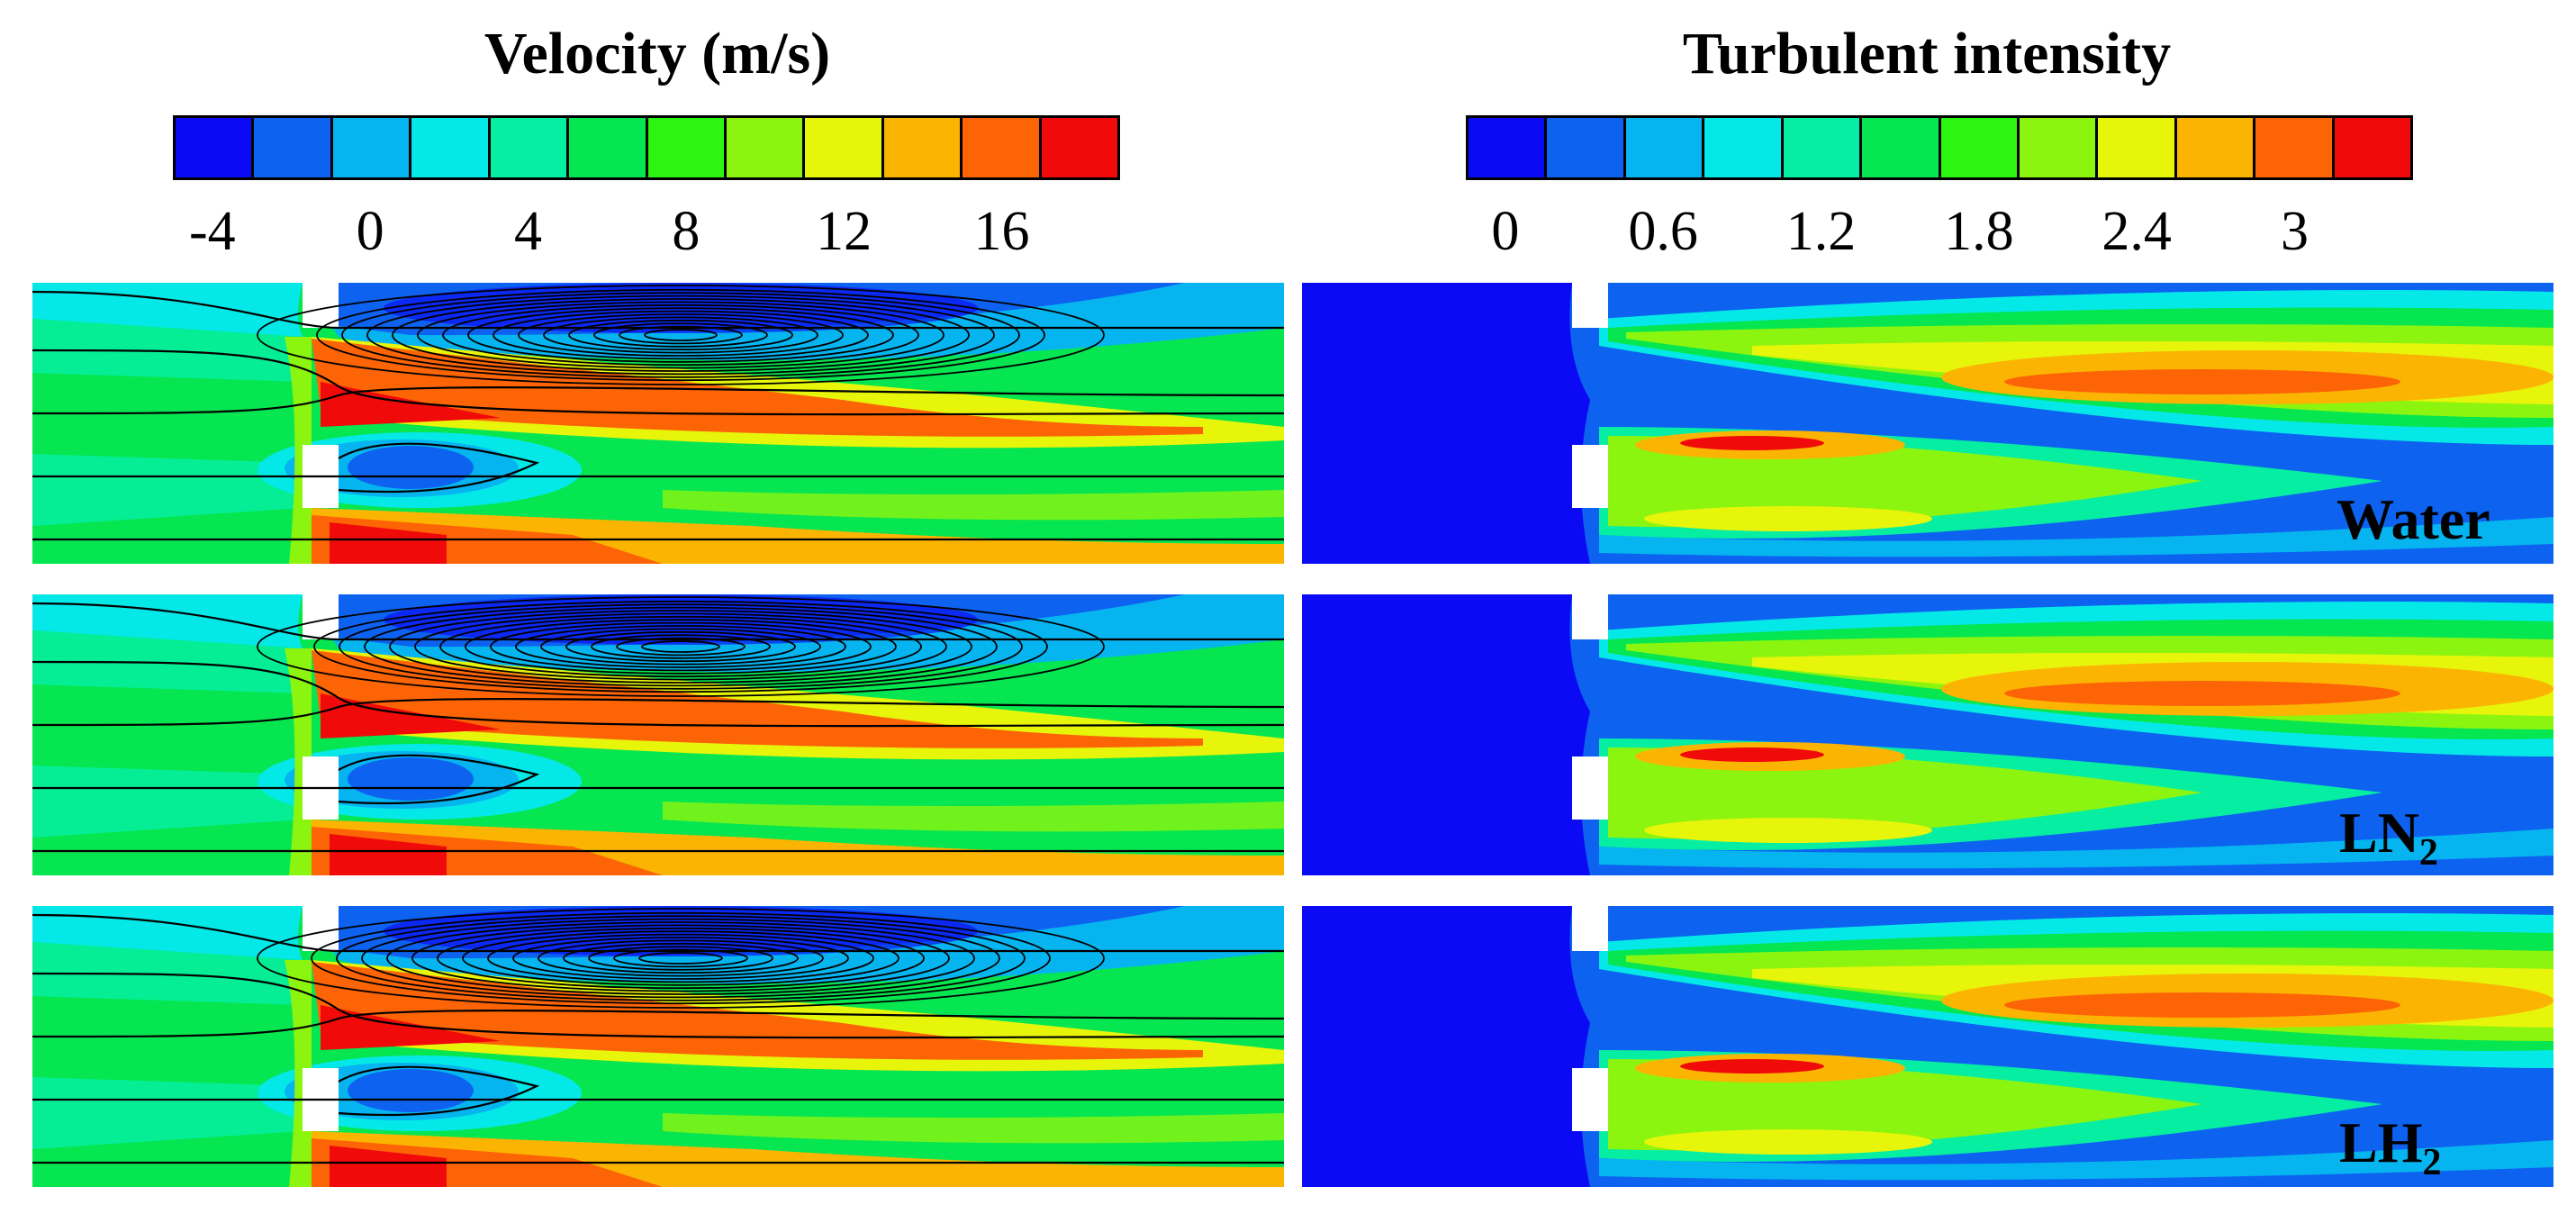 Image resolution: width=2576 pixels, height=1214 pixels. What do you see at coordinates (2388, 837) in the screenshot?
I see `case-label-ln2: LN2` at bounding box center [2388, 837].